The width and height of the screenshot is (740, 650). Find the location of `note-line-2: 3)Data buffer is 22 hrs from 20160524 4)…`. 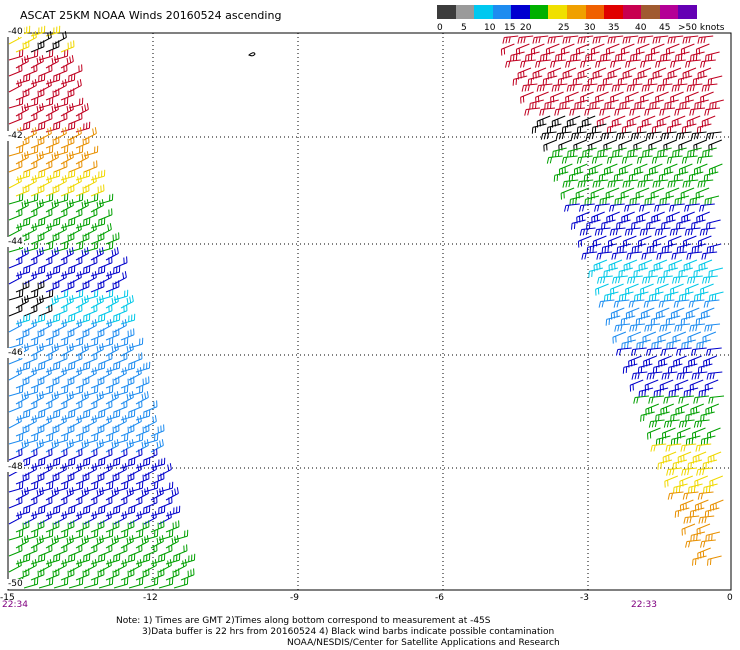

note-line-2: 3)Data buffer is 22 hrs from 20160524 4)… is located at coordinates (348, 632).